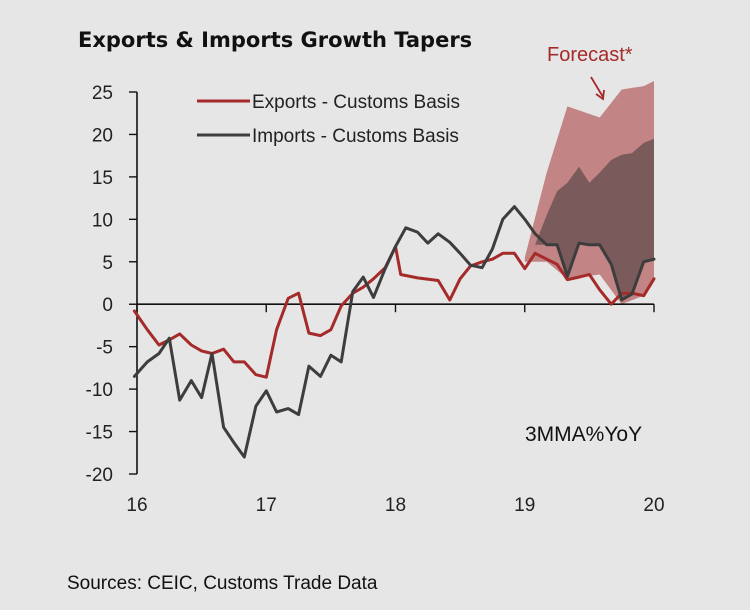 This screenshot has height=610, width=750. I want to click on y-tick-label: -5, so click(104, 348).